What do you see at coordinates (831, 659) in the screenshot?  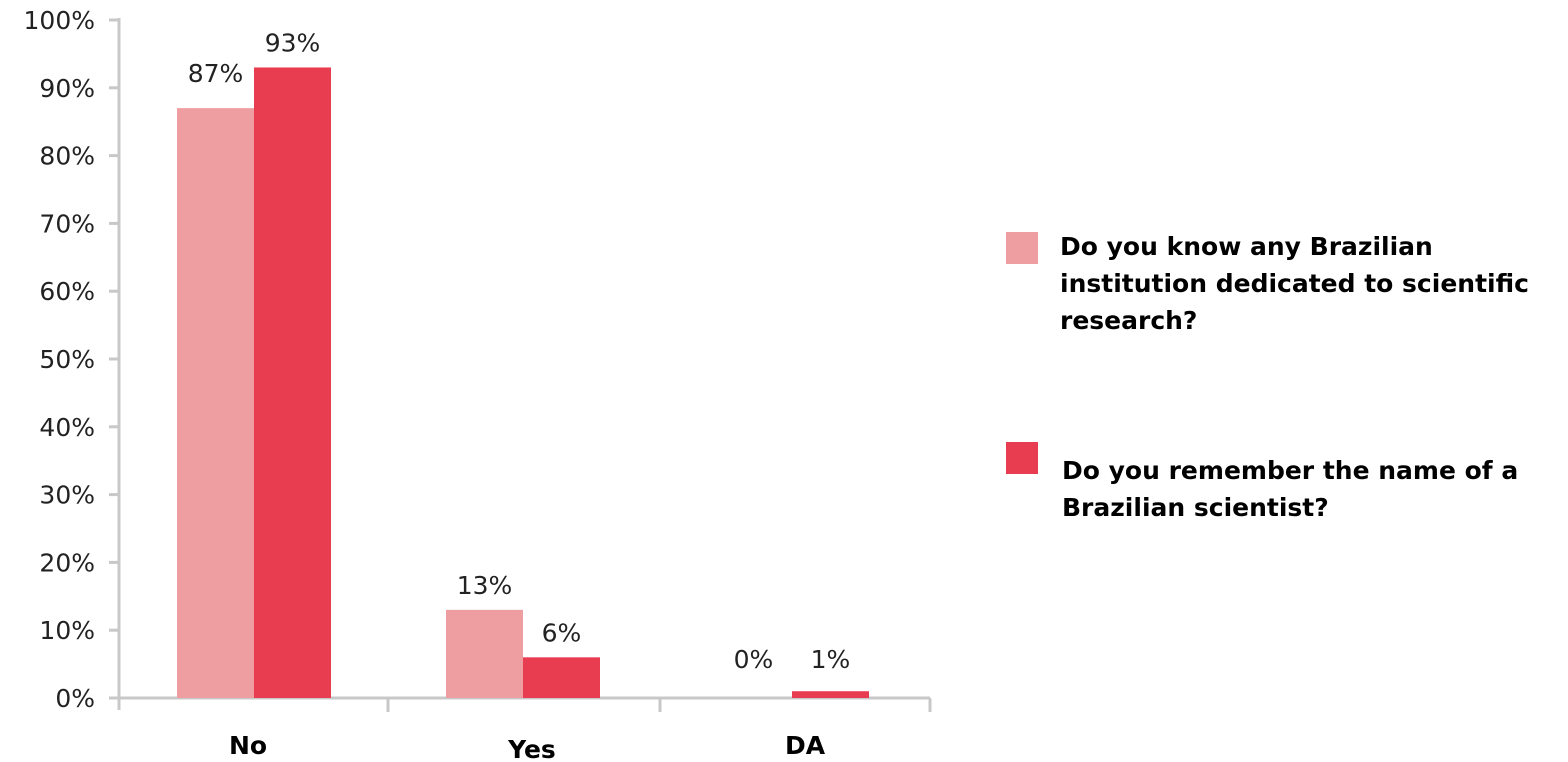 I see `data-label-da-series-2: 1%` at bounding box center [831, 659].